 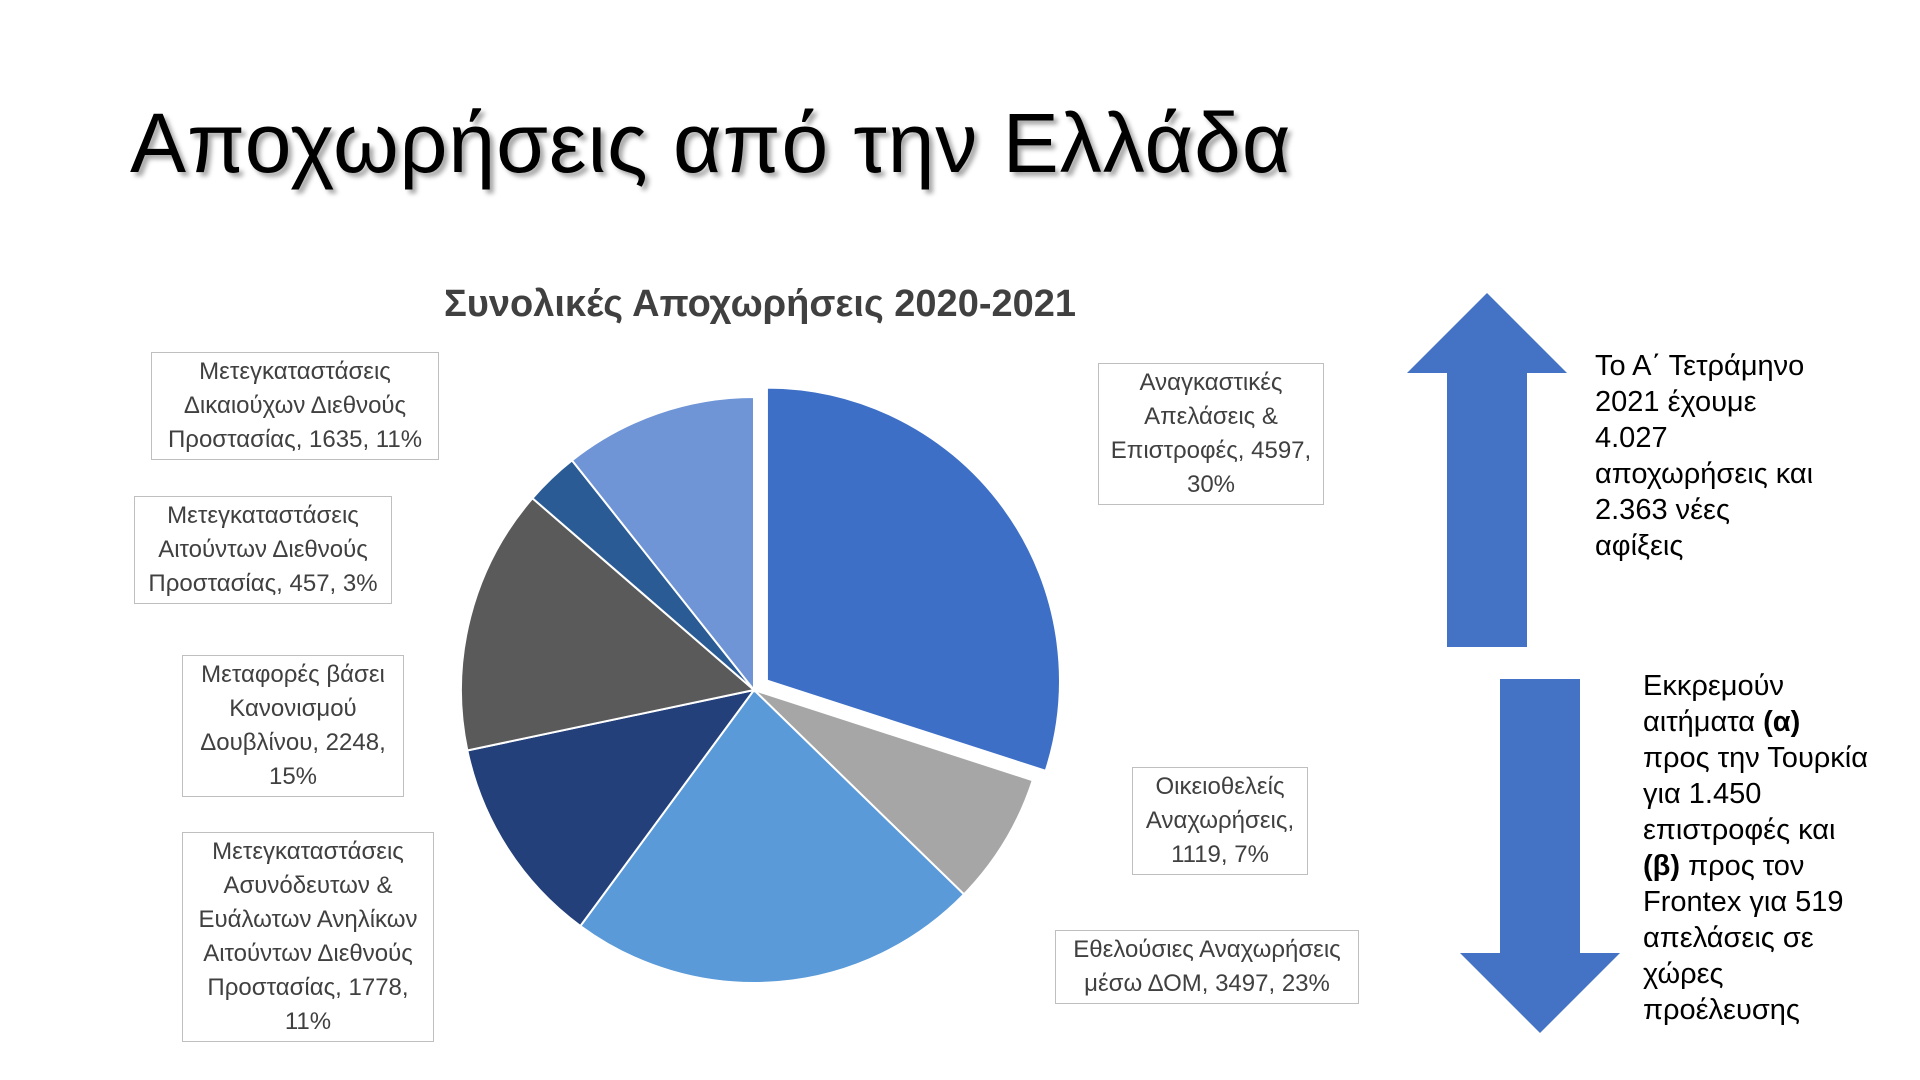 What do you see at coordinates (1742, 866) in the screenshot?
I see `note-text: προς τον` at bounding box center [1742, 866].